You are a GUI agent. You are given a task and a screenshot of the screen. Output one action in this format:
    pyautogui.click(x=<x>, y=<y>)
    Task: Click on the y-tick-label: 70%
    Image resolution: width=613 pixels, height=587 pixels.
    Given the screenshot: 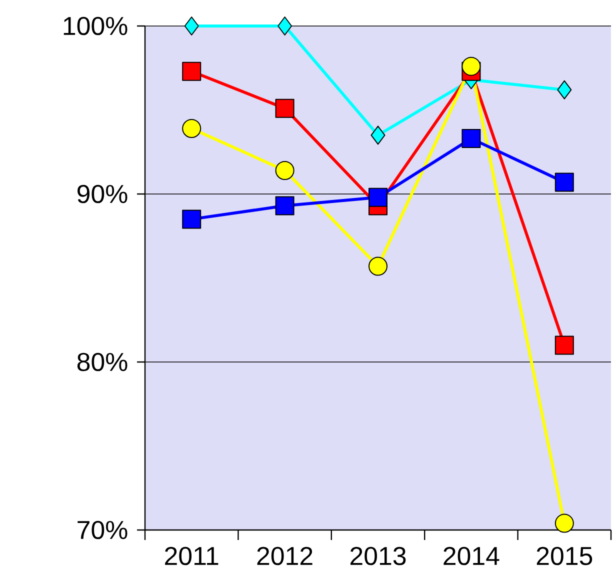 What is the action you would take?
    pyautogui.click(x=103, y=530)
    